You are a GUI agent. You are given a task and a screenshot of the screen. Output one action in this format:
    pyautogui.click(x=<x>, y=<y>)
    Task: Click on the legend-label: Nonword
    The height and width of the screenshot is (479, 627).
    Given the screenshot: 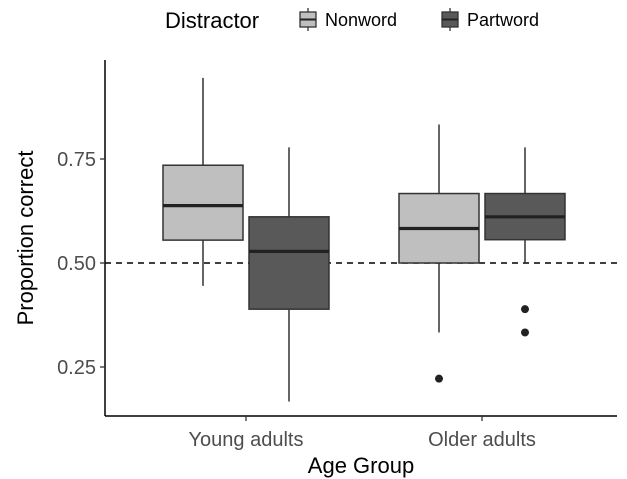 What is the action you would take?
    pyautogui.click(x=361, y=20)
    